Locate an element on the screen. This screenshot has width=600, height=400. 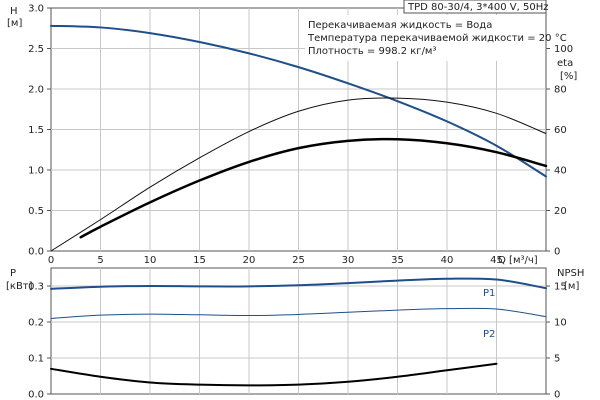
notes-backdrop is located at coordinates (425, 38).